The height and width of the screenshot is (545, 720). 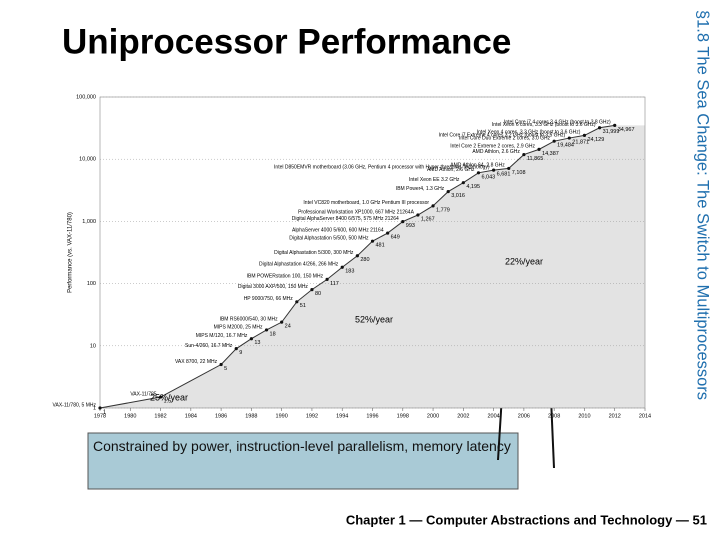 What do you see at coordinates (269, 299) in the screenshot?
I see `machine-label: HP 9000/750, 66 MHz` at bounding box center [269, 299].